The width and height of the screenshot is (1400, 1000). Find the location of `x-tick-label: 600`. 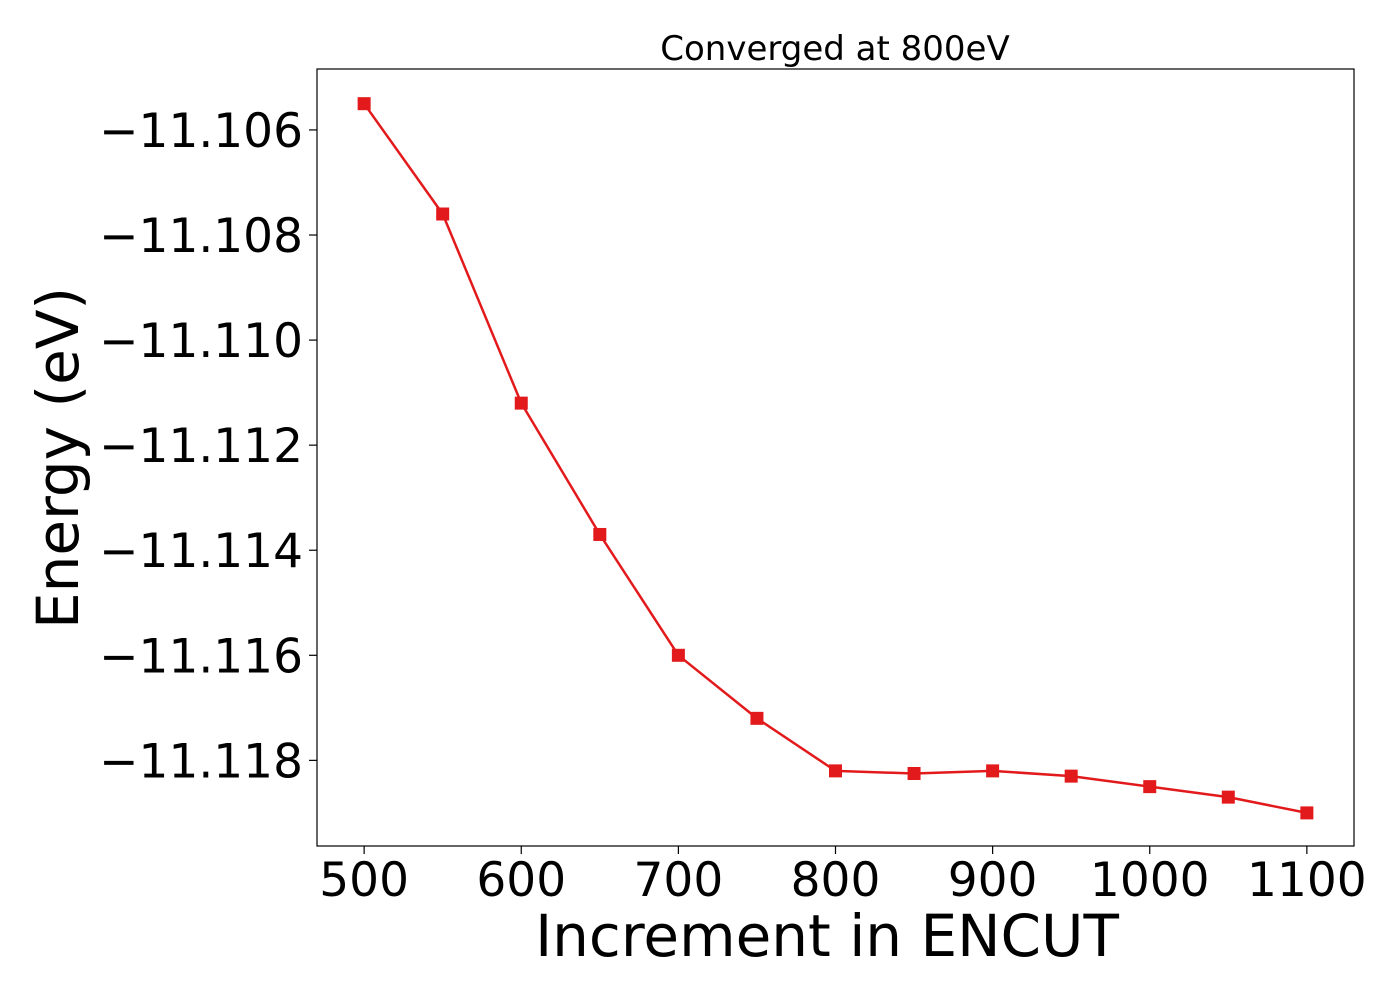

x-tick-label: 600 is located at coordinates (521, 880).